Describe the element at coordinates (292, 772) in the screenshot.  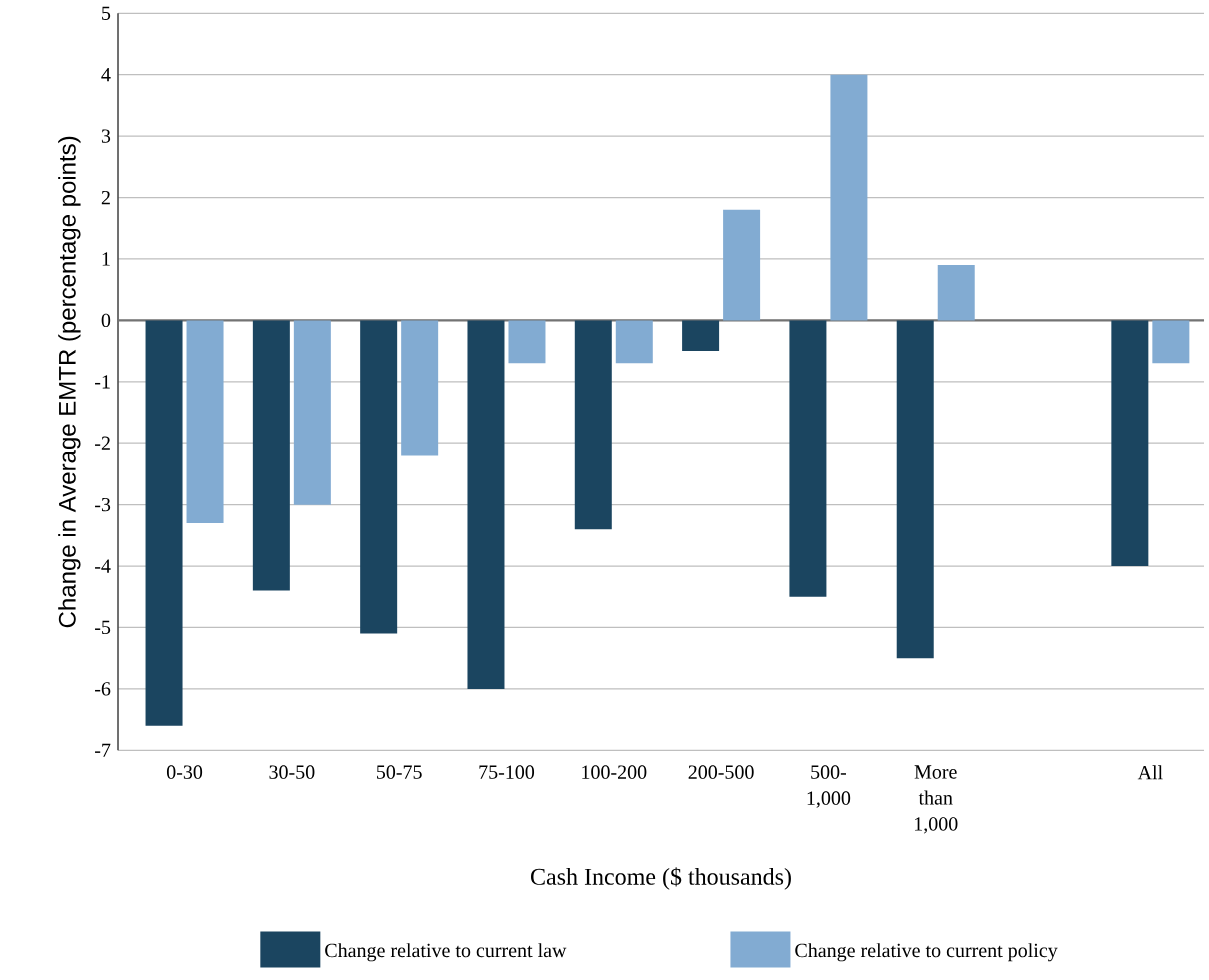
I see `x-tick-label: 30-50` at that location.